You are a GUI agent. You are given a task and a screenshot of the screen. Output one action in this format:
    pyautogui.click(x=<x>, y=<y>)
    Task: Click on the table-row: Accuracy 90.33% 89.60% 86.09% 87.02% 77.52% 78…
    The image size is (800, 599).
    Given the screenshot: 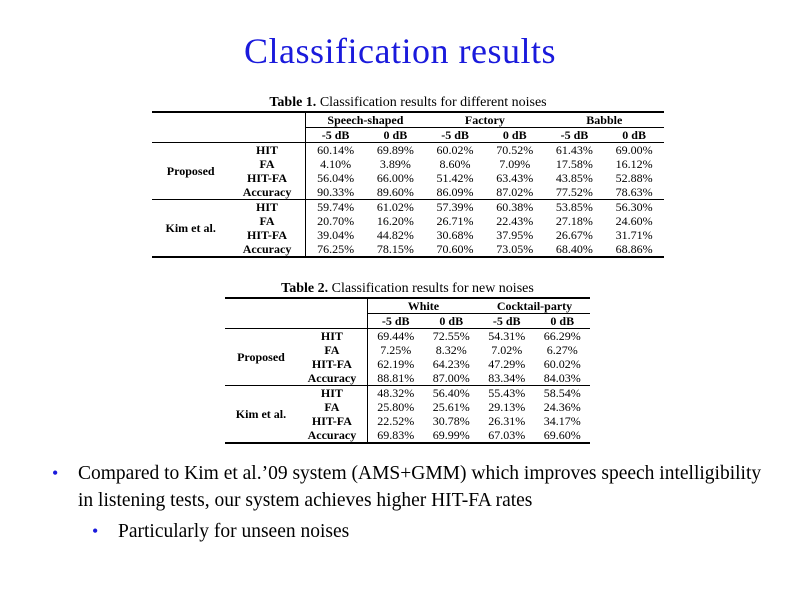 What is the action you would take?
    pyautogui.click(x=408, y=192)
    